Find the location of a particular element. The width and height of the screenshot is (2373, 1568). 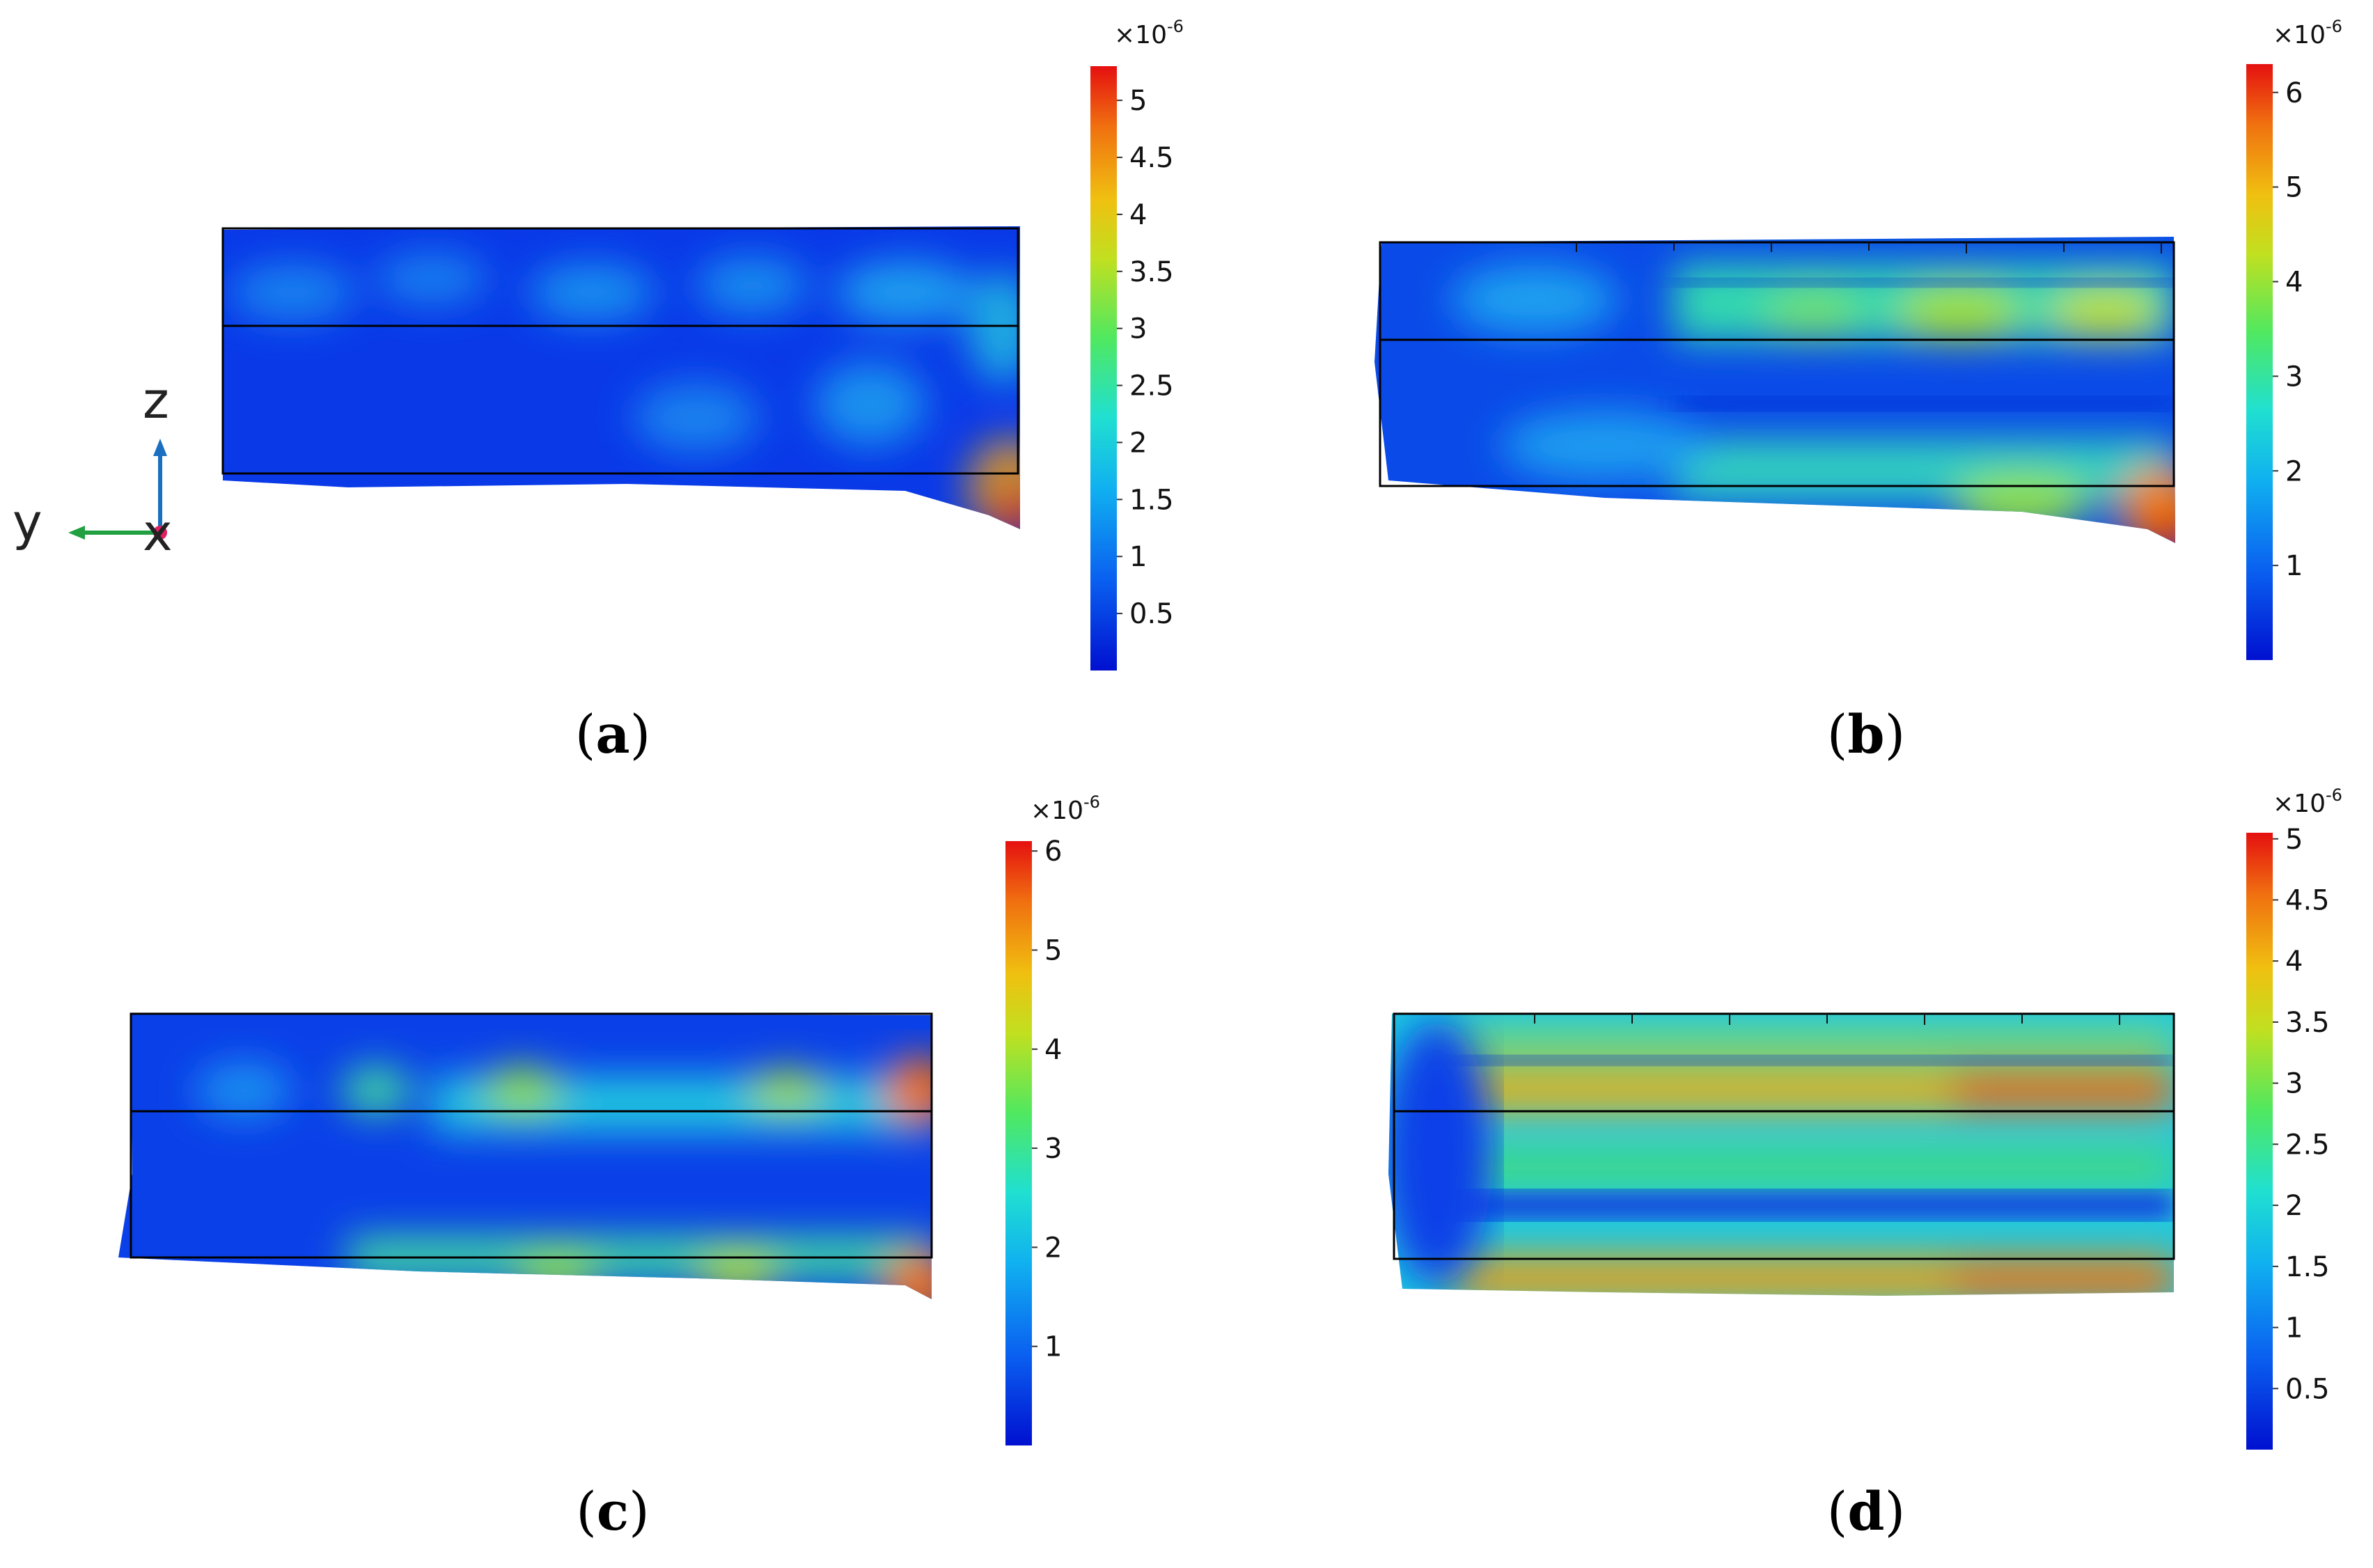

panel-c-colorbar-multiplier: ×10⁻⁶ is located at coordinates (1066, 808).